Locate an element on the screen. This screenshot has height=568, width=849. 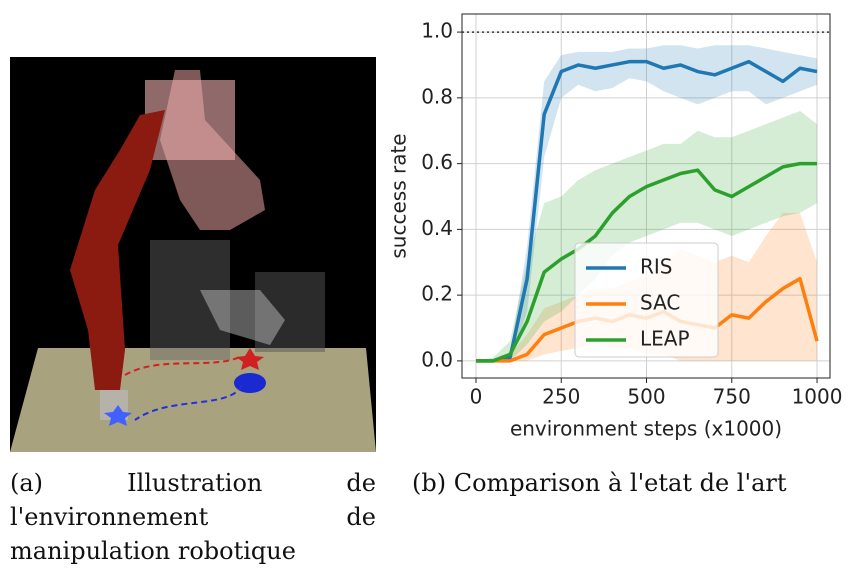
caption-b: (b) Comparison à l'etat de l'art is located at coordinates (599, 483).